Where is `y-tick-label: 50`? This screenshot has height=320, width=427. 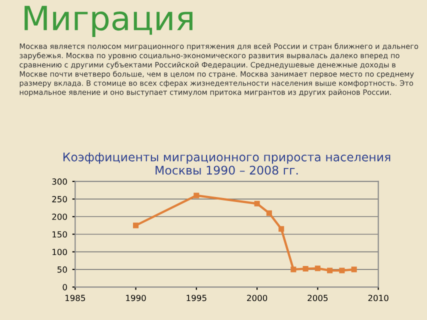
y-tick-label: 50 is located at coordinates (62, 269).